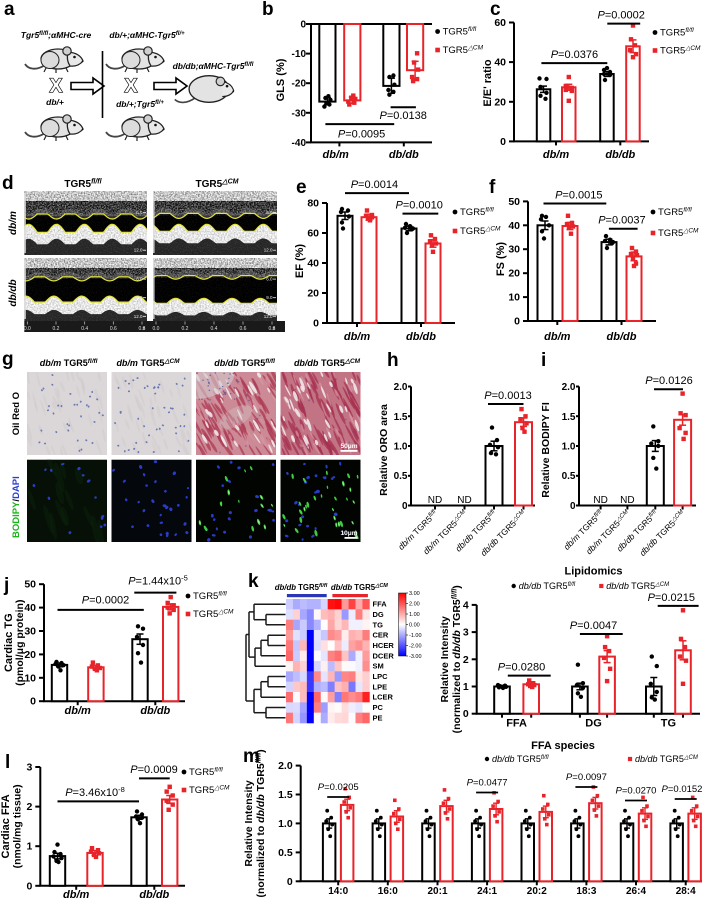 The width and height of the screenshot is (704, 904). I want to click on svg-text: (nmol/mg tissue), so click(18, 826).